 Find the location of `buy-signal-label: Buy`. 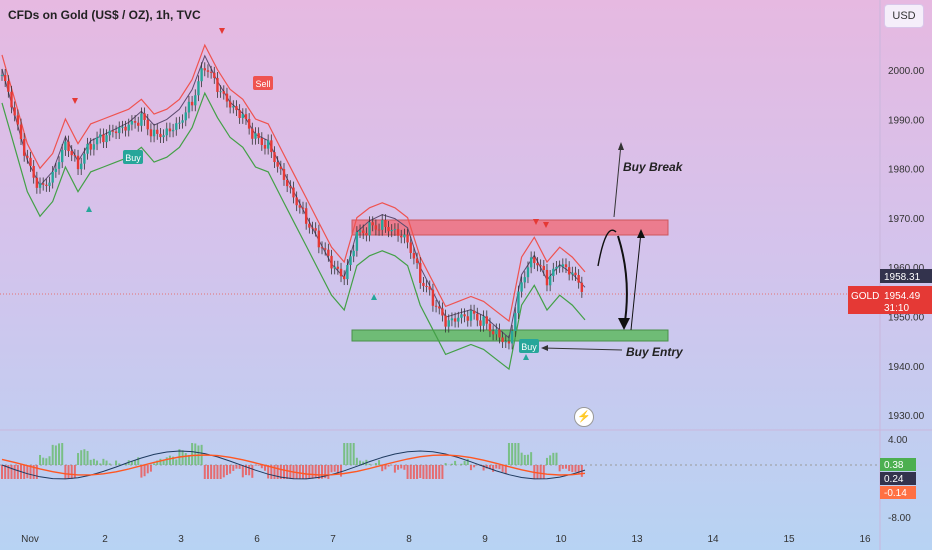

buy-signal-label: Buy is located at coordinates (133, 158).